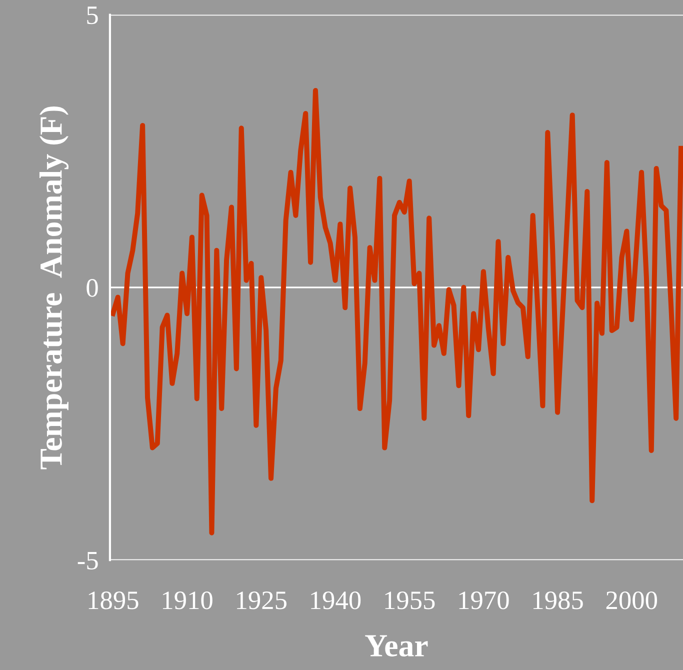 This screenshot has height=670, width=683. What do you see at coordinates (92, 15) in the screenshot?
I see `y-tick-label: 5` at bounding box center [92, 15].